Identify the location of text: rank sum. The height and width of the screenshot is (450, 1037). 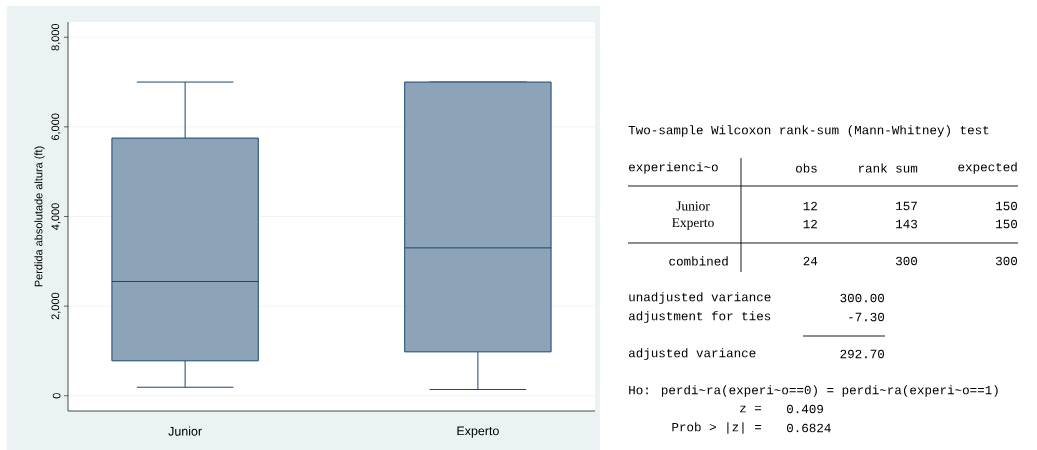
(888, 168).